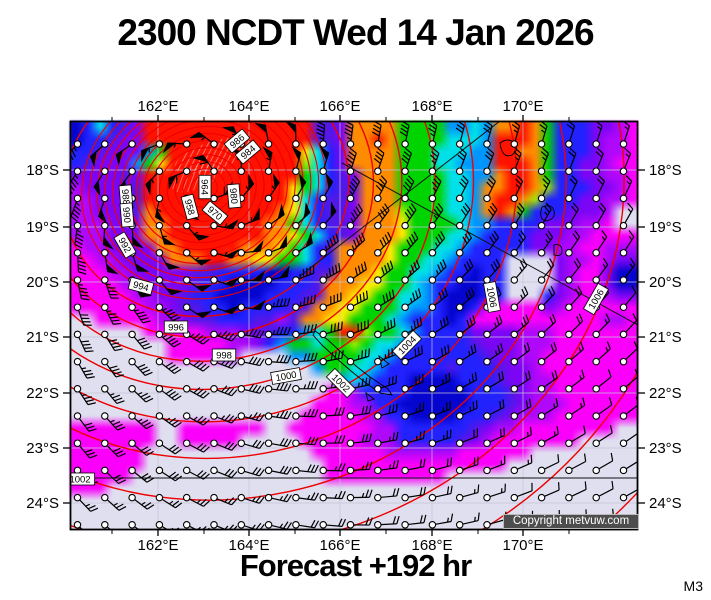 This screenshot has width=711, height=600. I want to click on isobar-label: 1006, so click(596, 299).